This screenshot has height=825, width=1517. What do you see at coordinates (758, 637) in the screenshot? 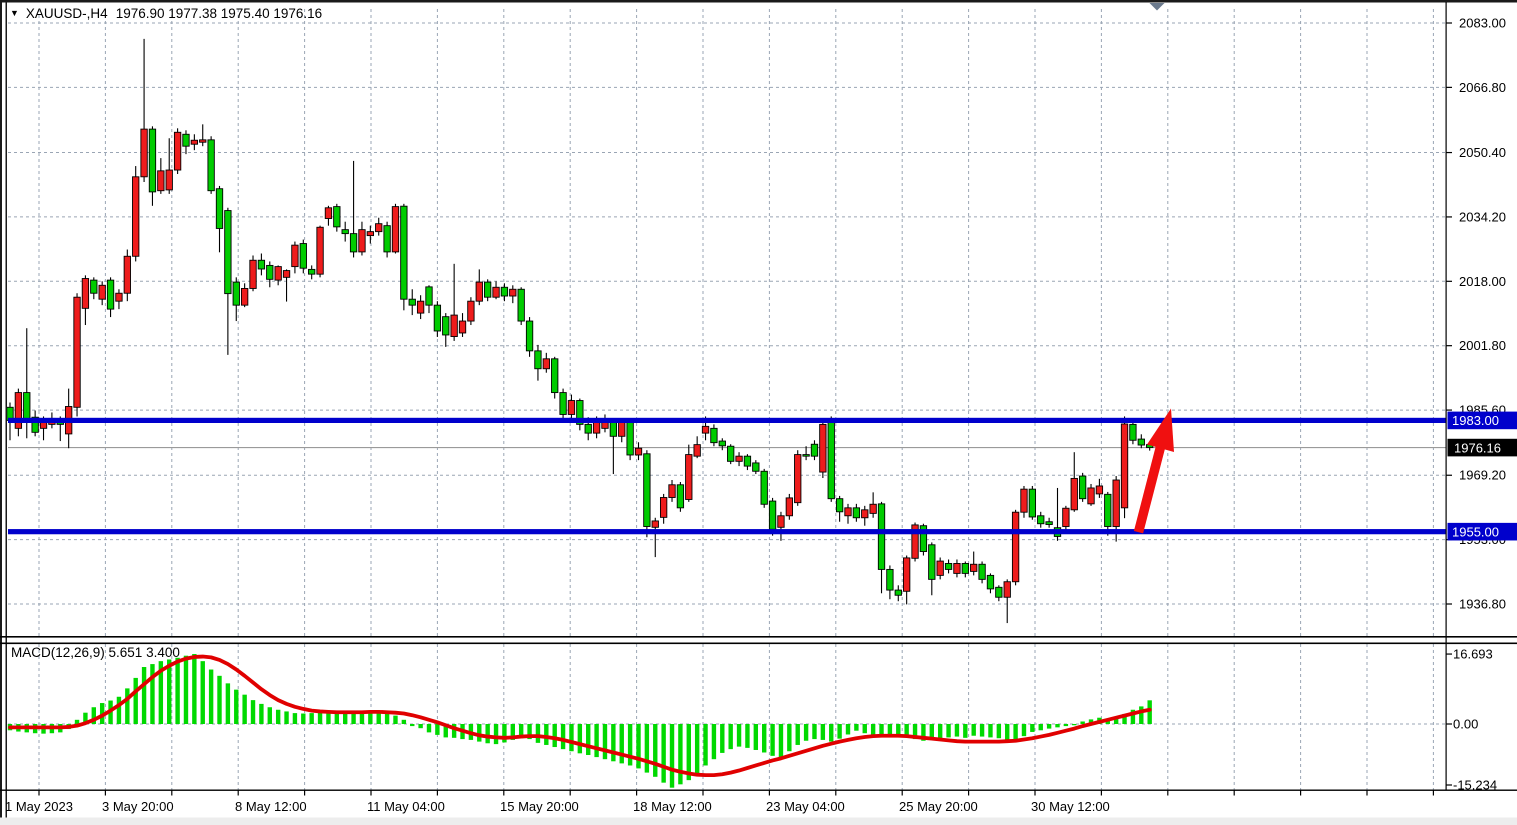
I see `panel-separator-top` at bounding box center [758, 637].